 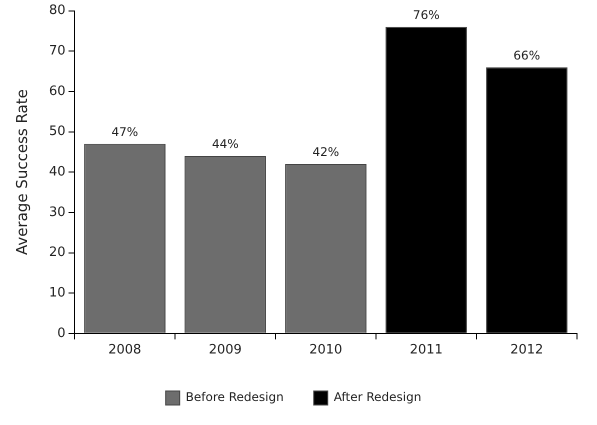 What do you see at coordinates (426, 15) in the screenshot?
I see `data-label: 76%` at bounding box center [426, 15].